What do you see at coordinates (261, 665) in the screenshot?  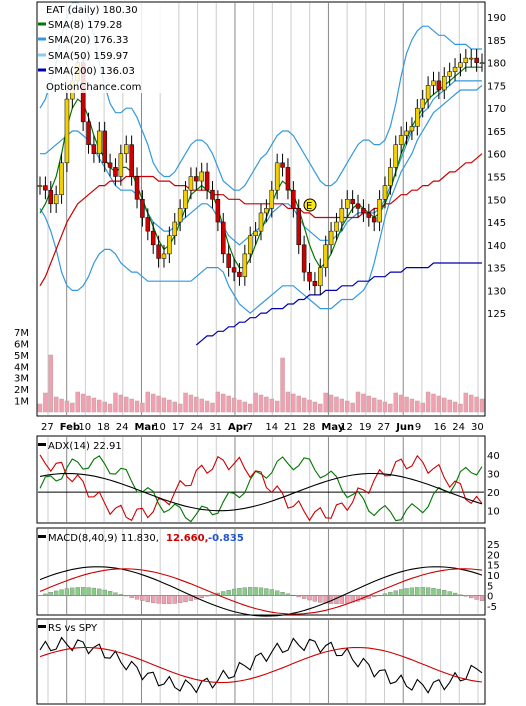 I see `rs-line` at bounding box center [261, 665].